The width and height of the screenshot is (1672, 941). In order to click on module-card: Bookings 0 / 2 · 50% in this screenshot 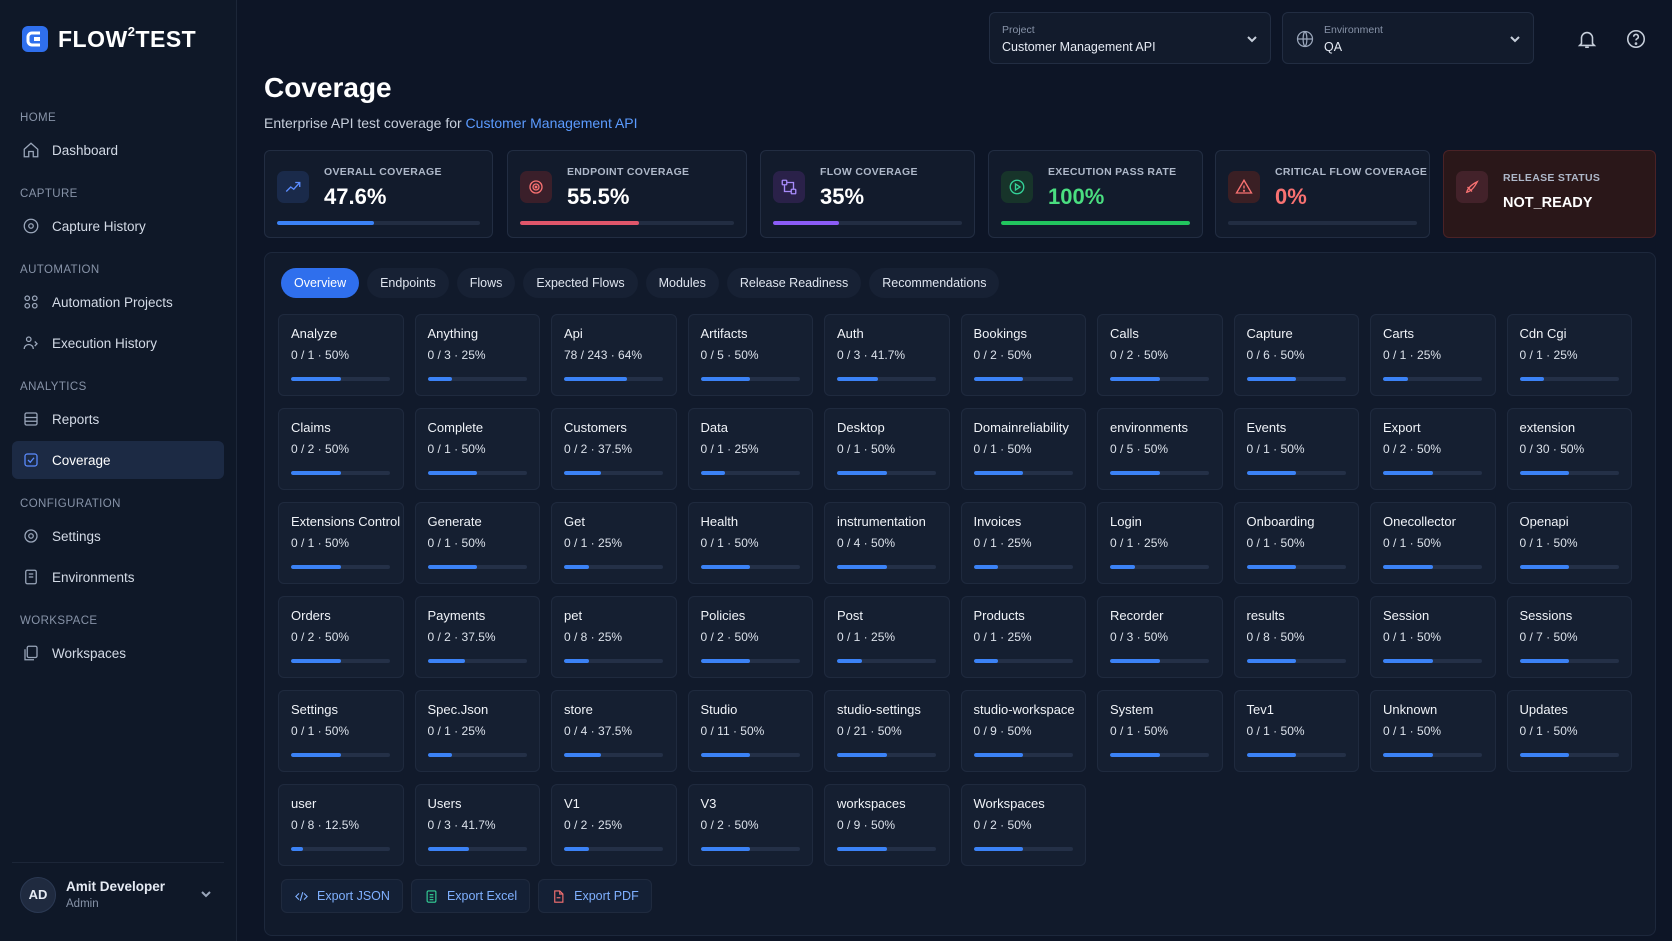, I will do `click(1023, 355)`.